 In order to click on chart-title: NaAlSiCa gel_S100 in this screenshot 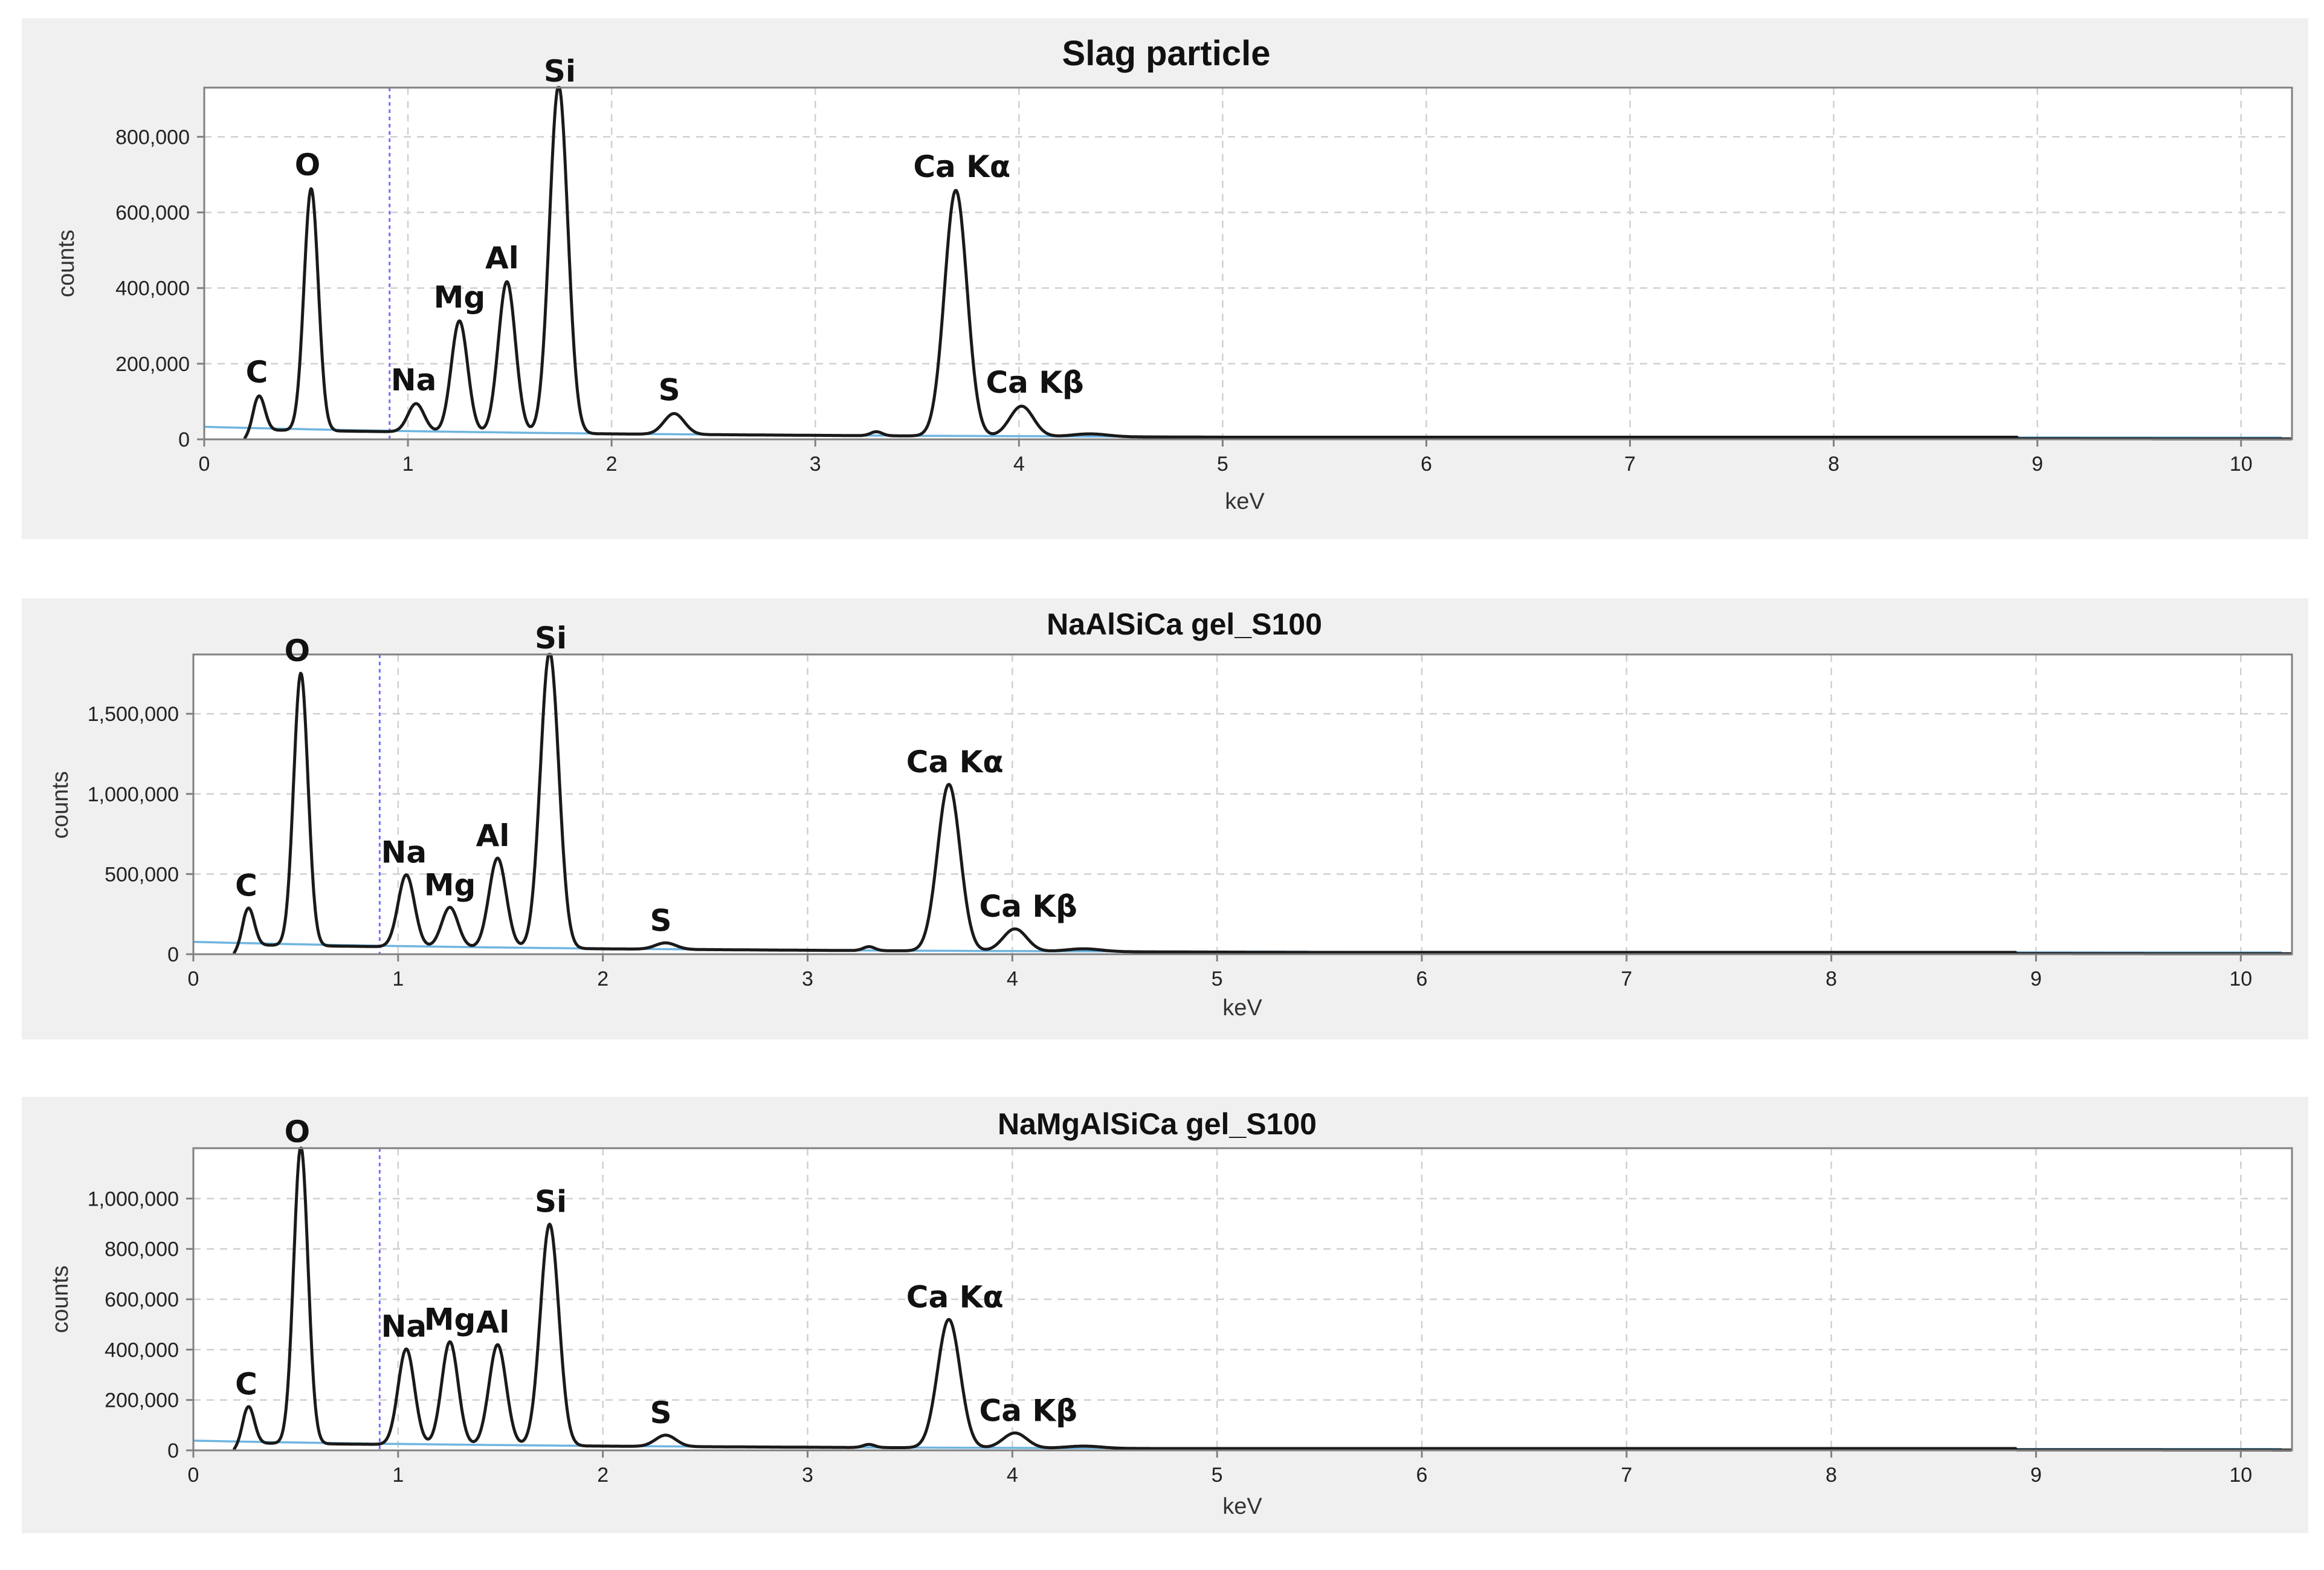, I will do `click(1185, 624)`.